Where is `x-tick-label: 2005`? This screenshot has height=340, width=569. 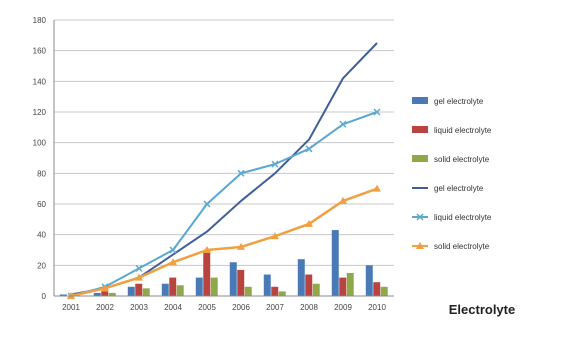
x-tick-label: 2005 is located at coordinates (207, 307).